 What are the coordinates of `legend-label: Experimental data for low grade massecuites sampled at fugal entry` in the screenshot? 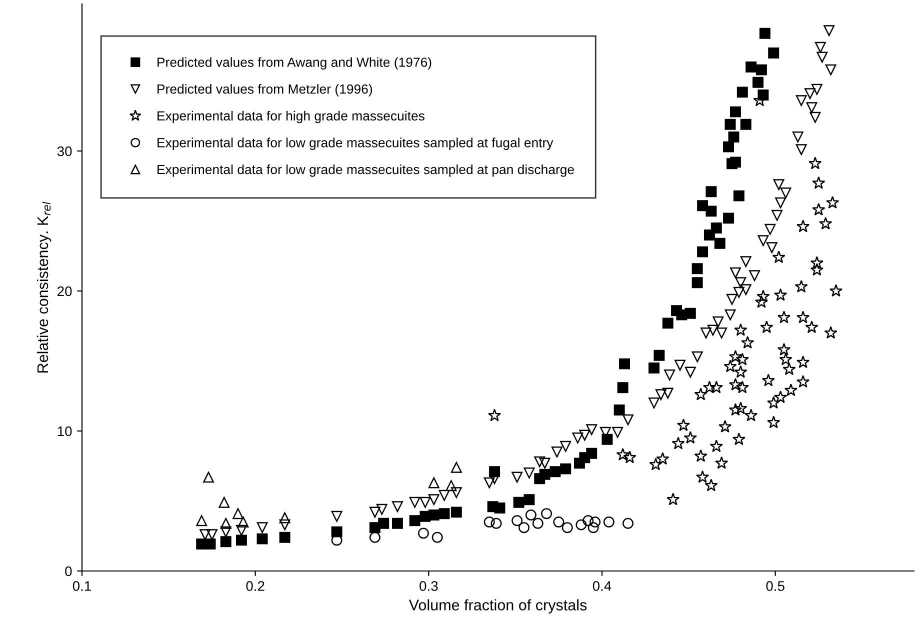 It's located at (356, 144).